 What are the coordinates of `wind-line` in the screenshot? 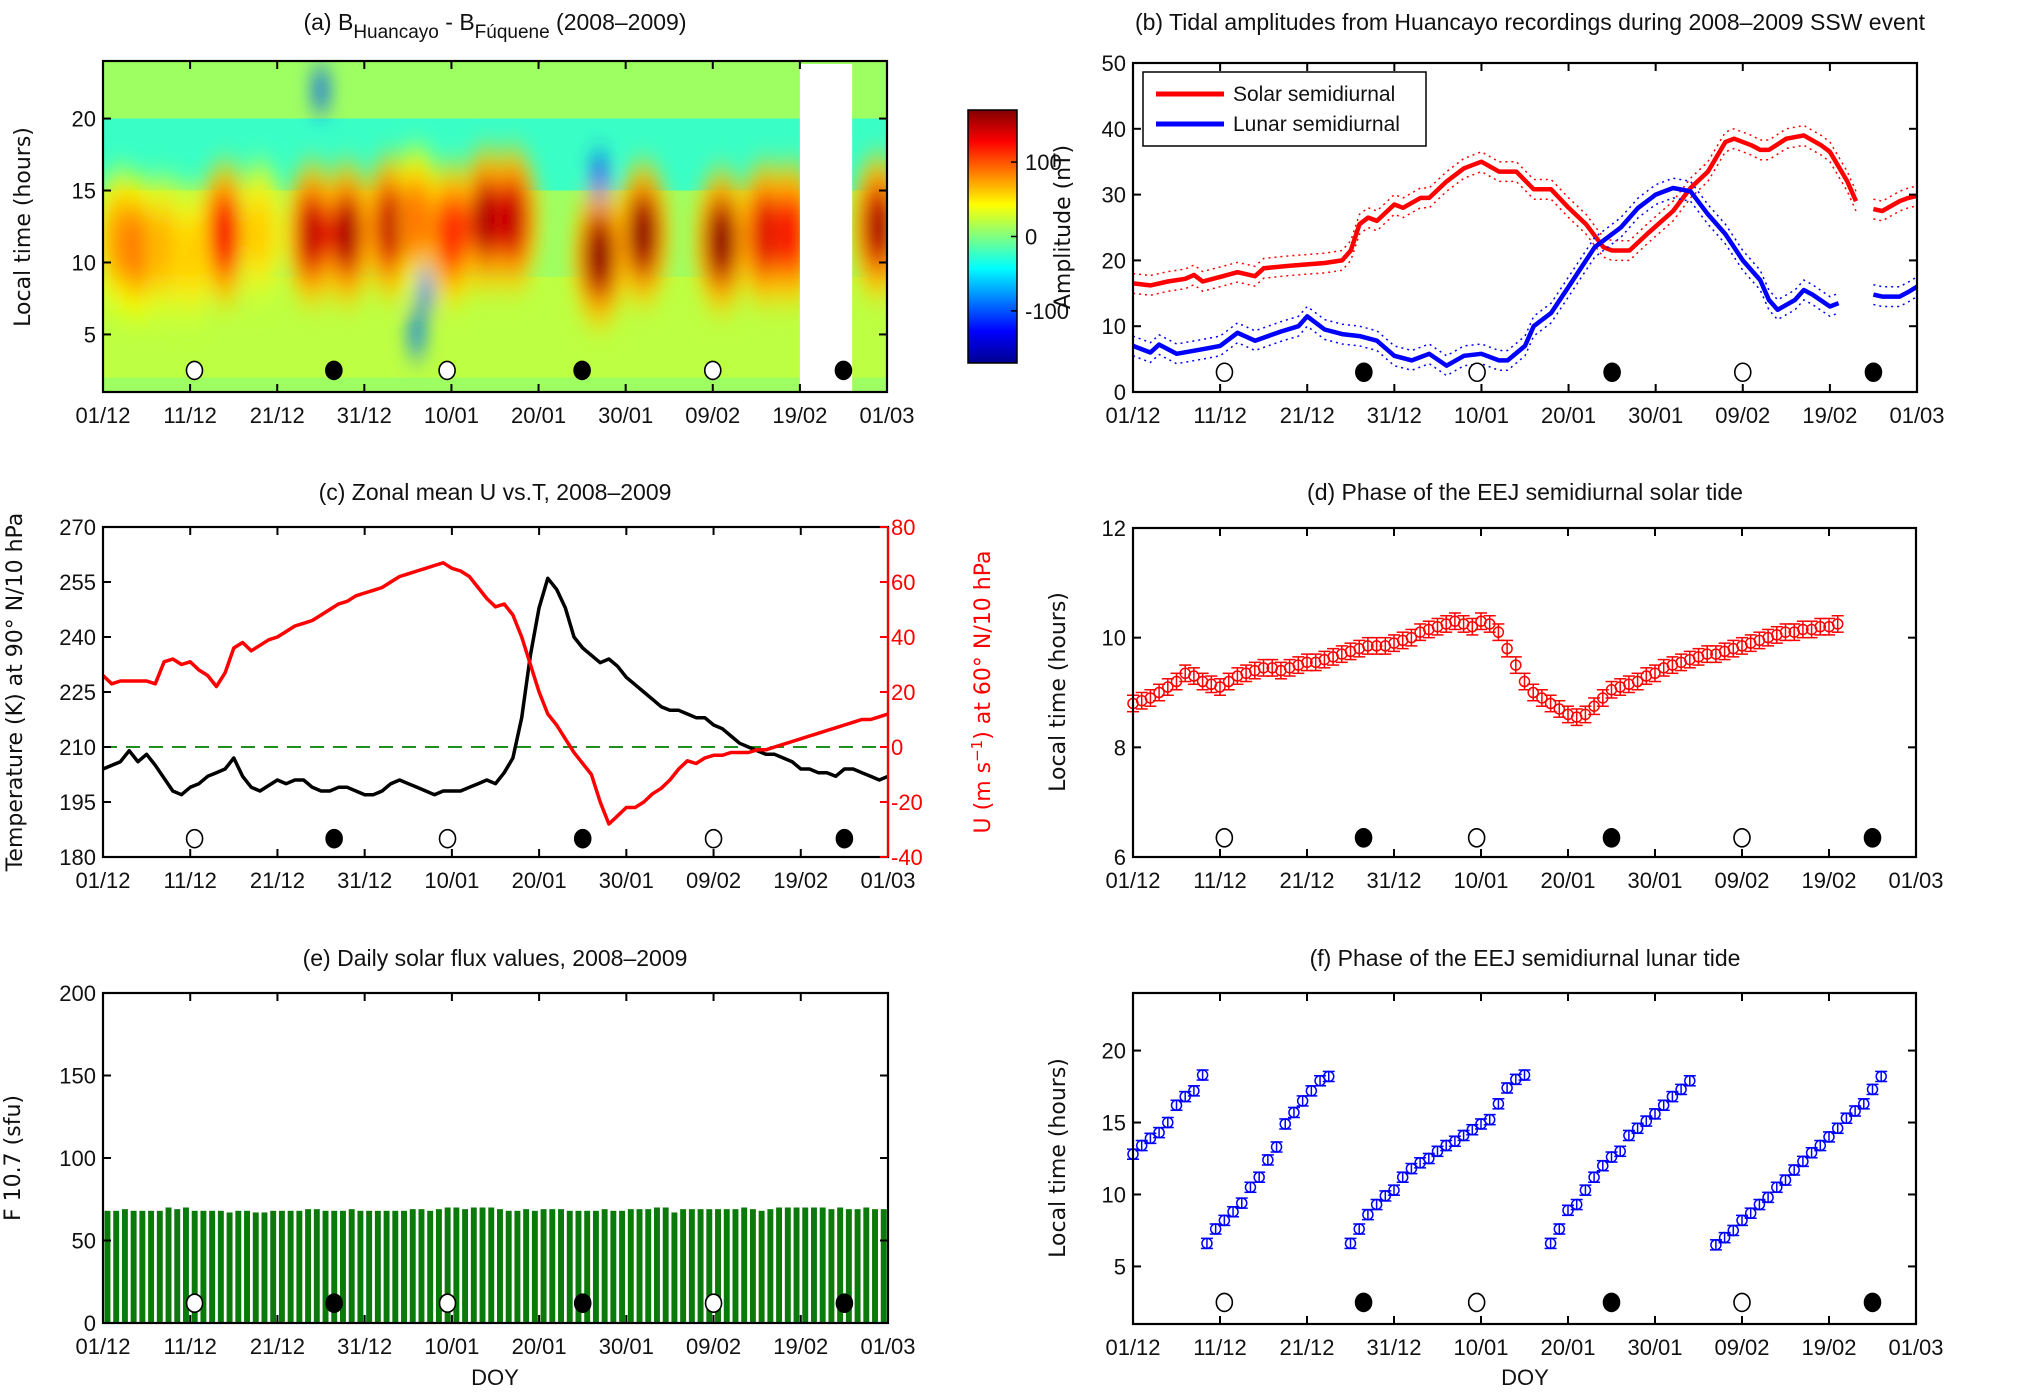 It's located at (495, 693).